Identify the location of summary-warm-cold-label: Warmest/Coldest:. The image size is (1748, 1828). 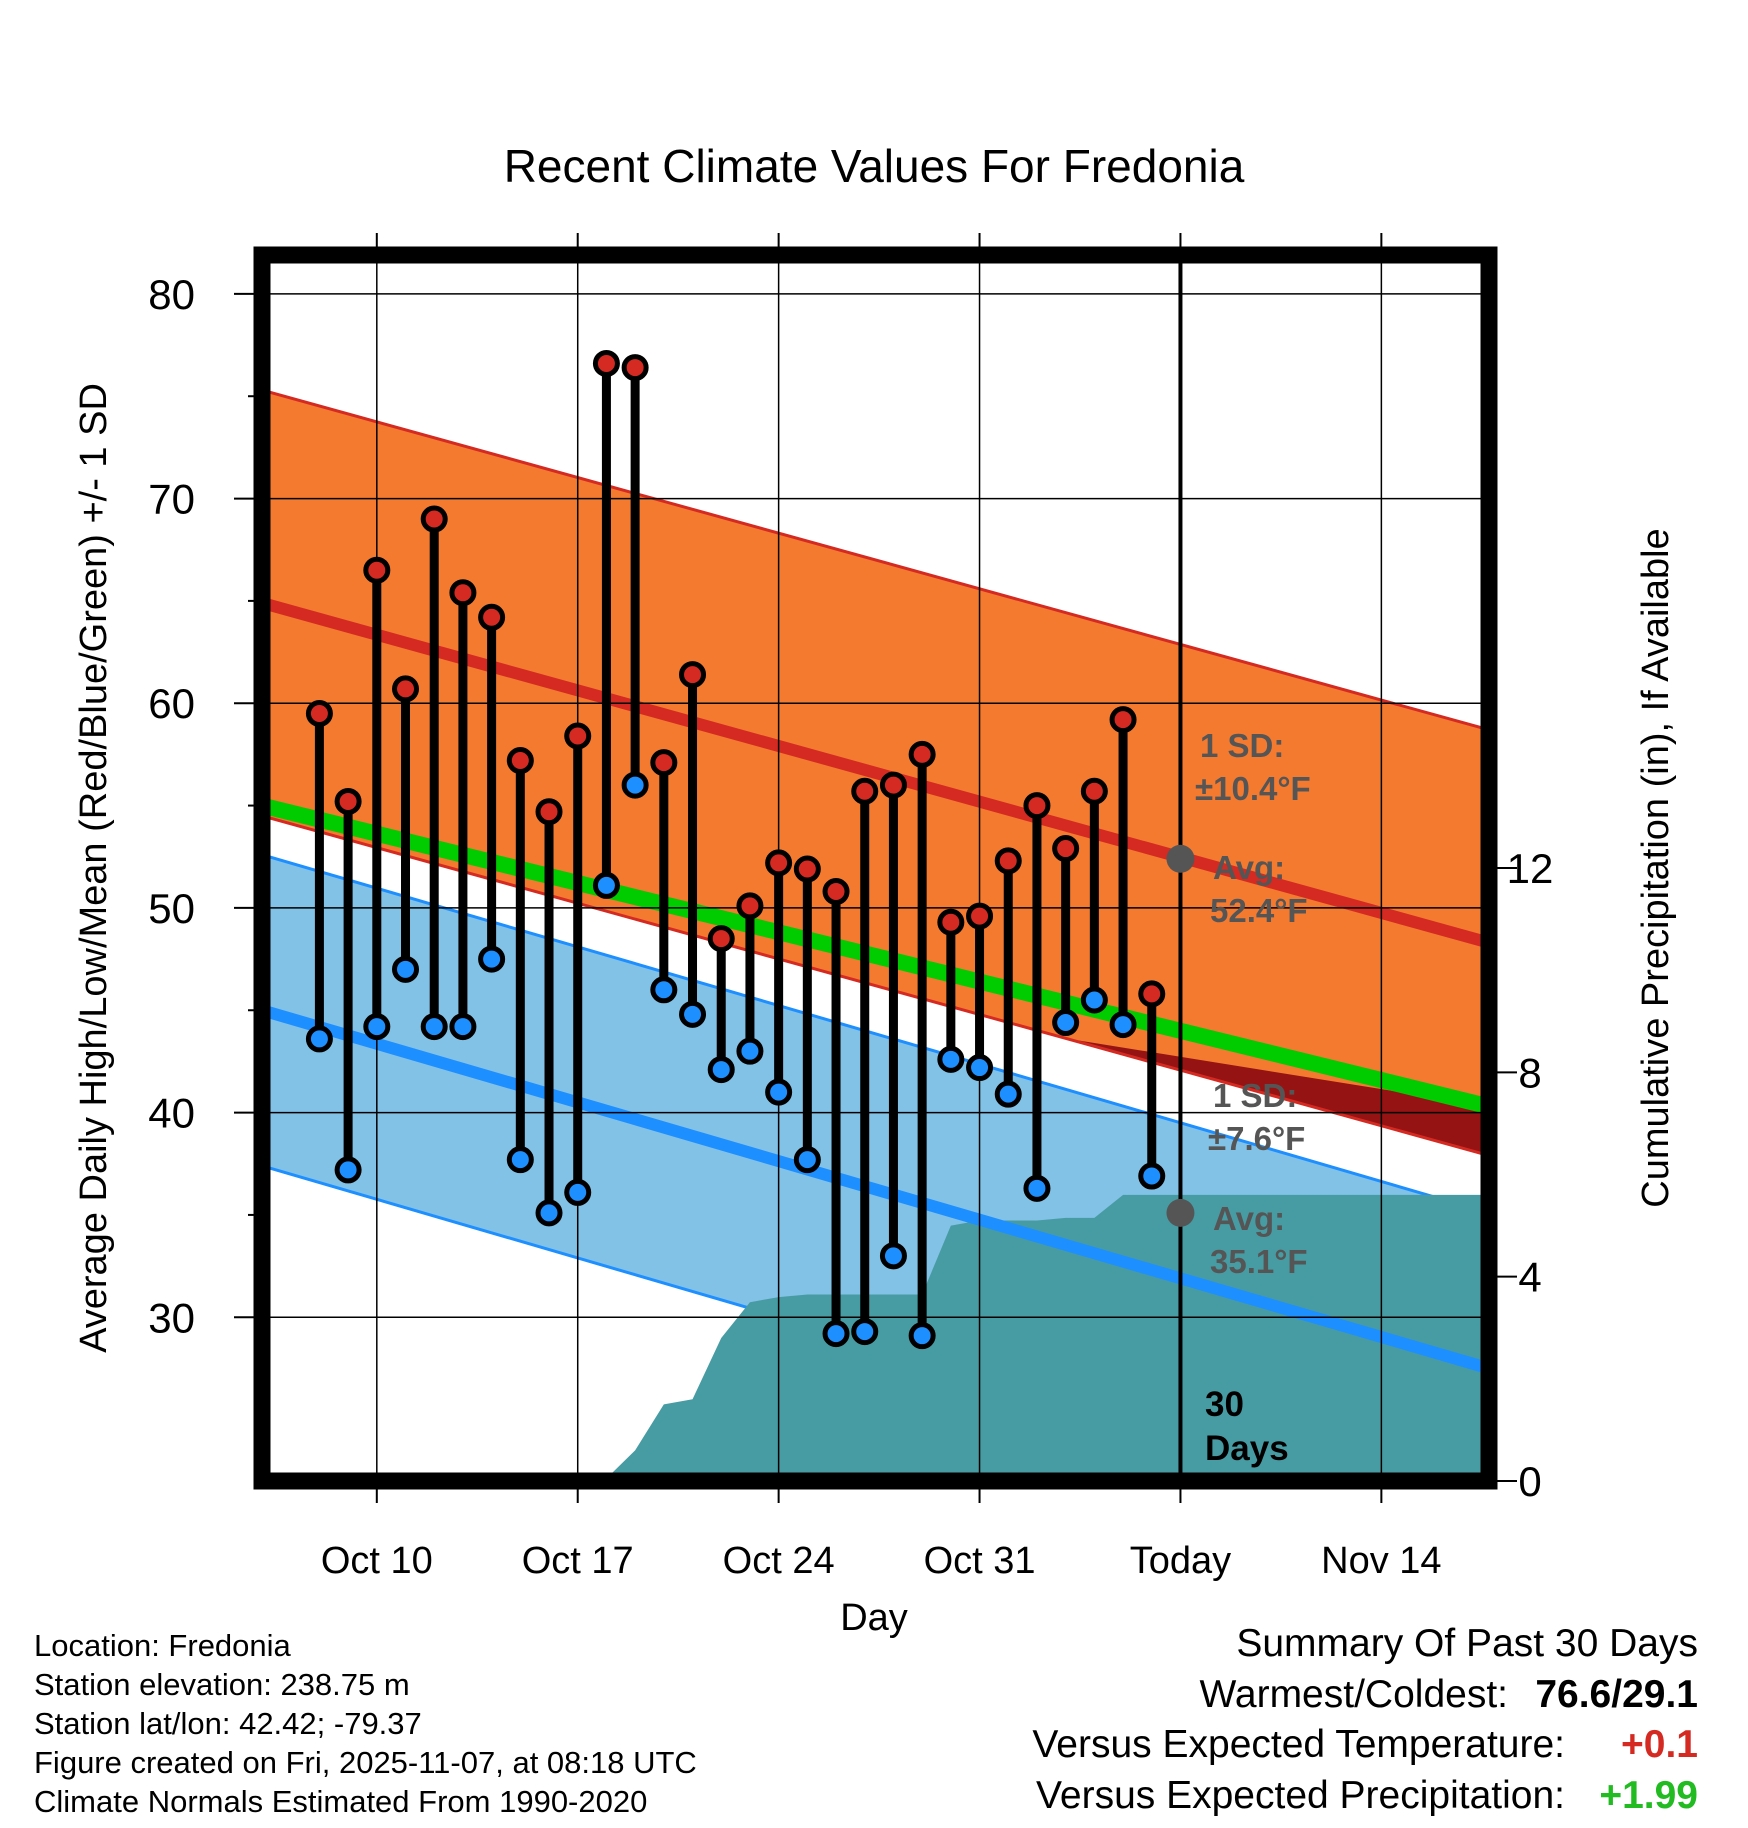
(1353, 1694).